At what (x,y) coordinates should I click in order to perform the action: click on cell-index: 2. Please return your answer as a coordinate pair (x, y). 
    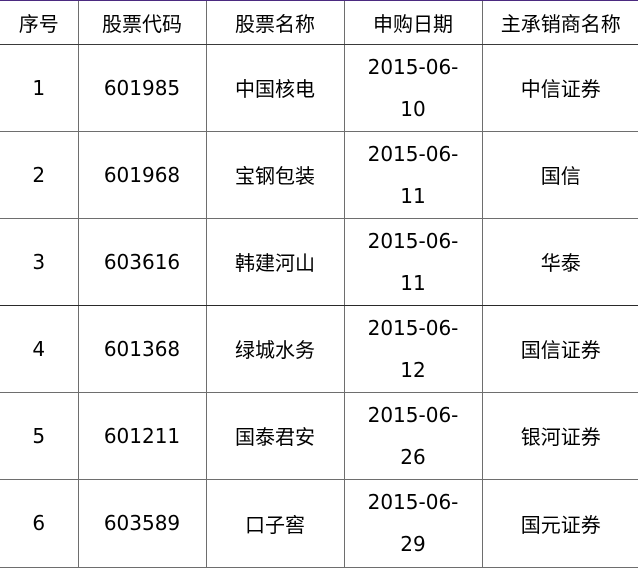
    Looking at the image, I should click on (39, 175).